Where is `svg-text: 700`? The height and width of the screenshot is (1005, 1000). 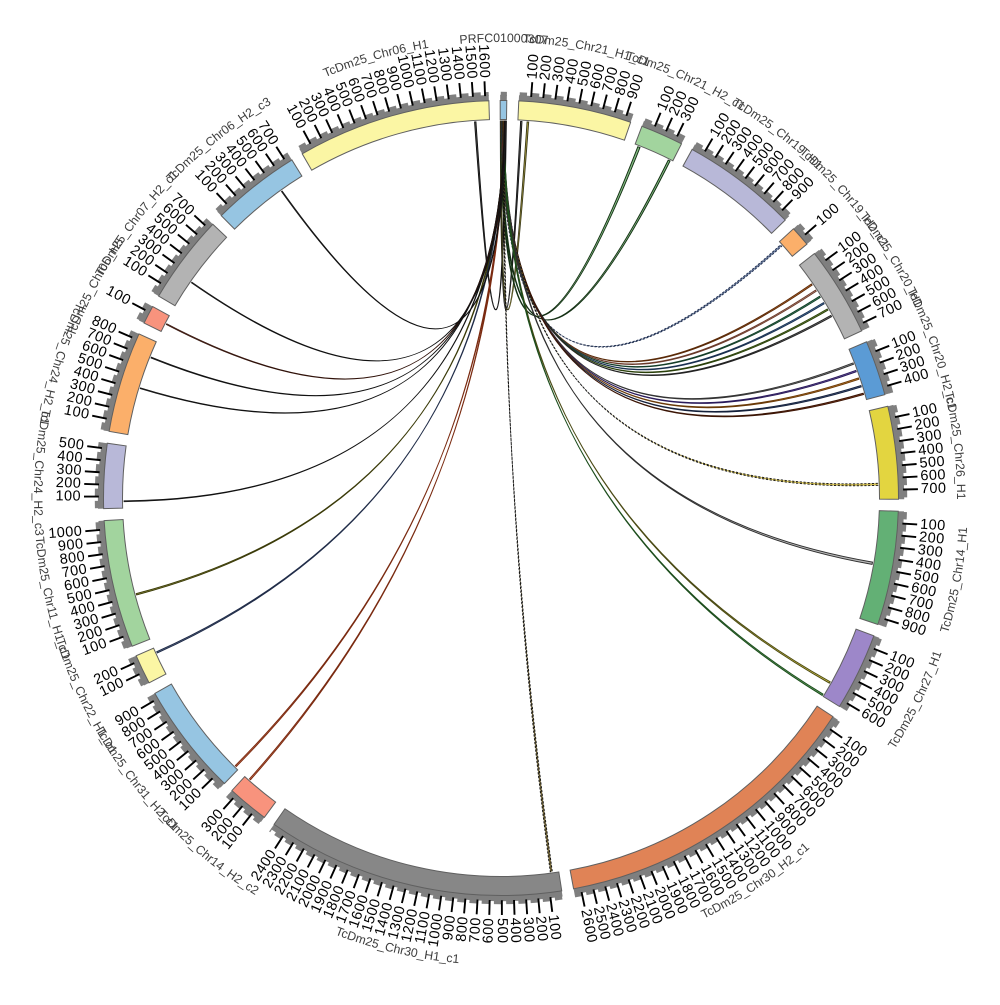
svg-text: 700 is located at coordinates (934, 489).